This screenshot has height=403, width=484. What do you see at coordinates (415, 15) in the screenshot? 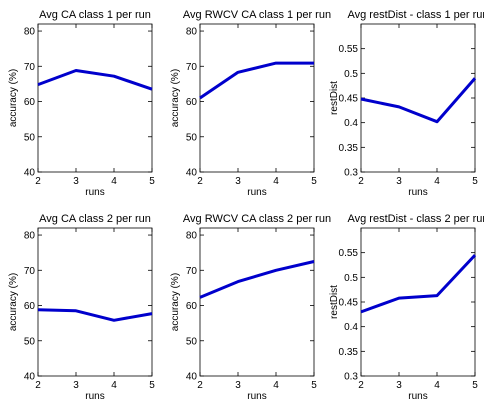
I see `chart-title: Avg restDist - class 1 per run` at bounding box center [415, 15].